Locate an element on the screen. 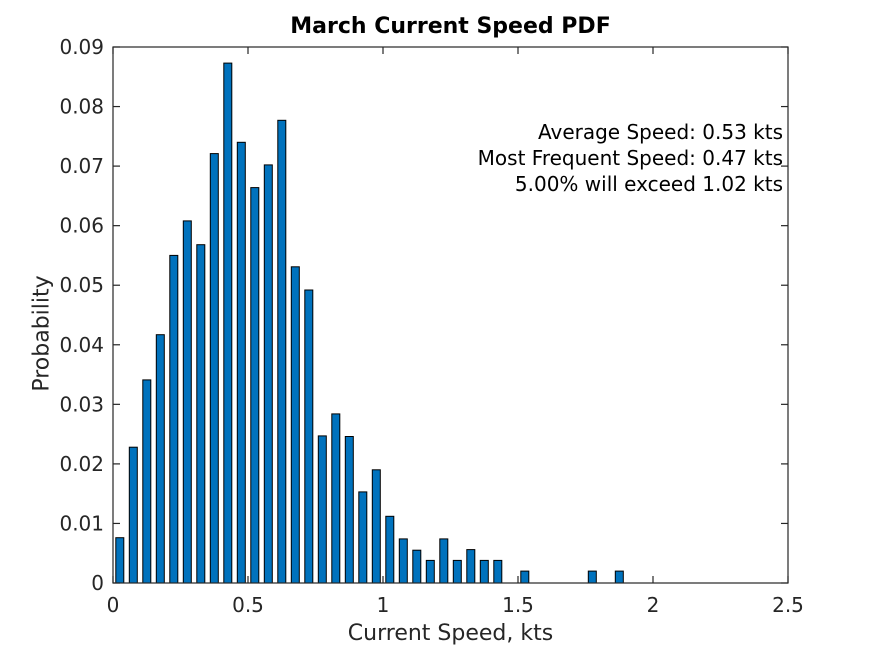  y-tick-label: 0.06 is located at coordinates (81, 226).